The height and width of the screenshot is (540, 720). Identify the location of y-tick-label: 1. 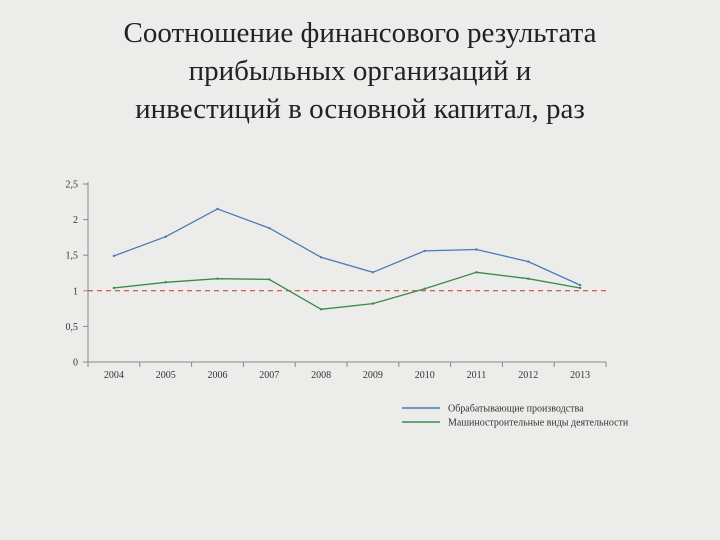
(75, 291).